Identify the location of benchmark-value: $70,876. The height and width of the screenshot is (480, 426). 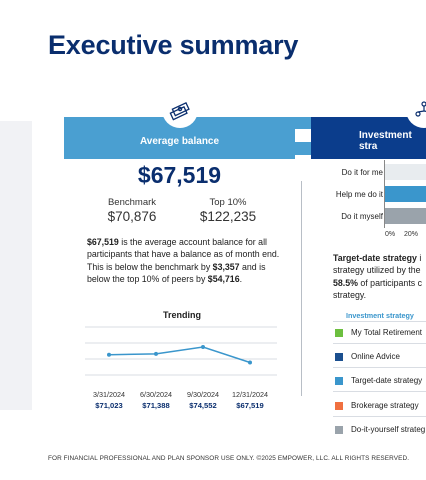
(132, 216).